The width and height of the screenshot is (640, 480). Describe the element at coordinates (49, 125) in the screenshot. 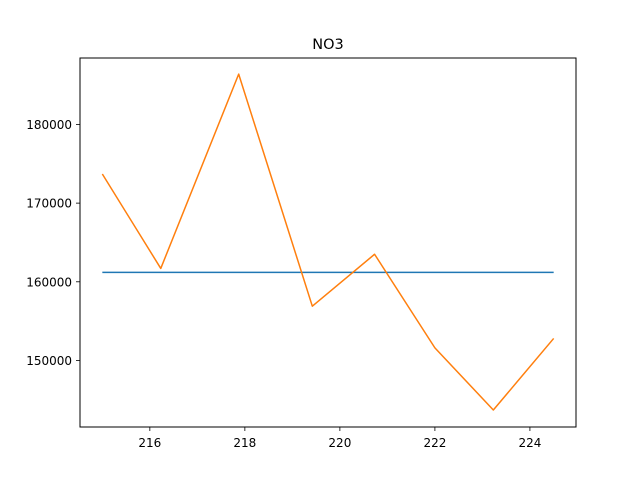

I see `y-tick-label: 180000` at that location.